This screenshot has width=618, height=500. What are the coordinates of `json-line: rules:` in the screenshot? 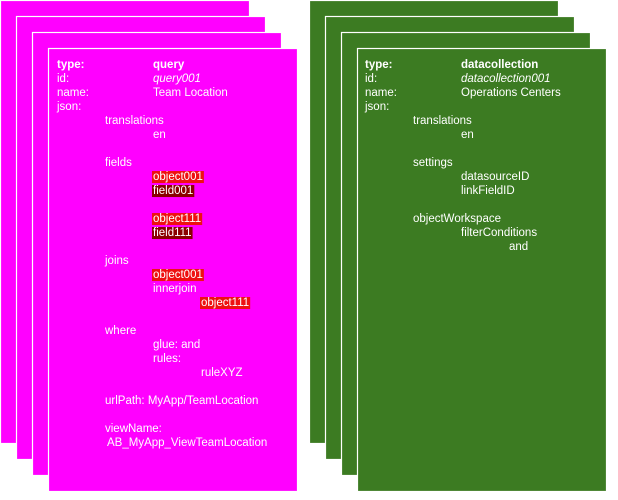 It's located at (167, 359).